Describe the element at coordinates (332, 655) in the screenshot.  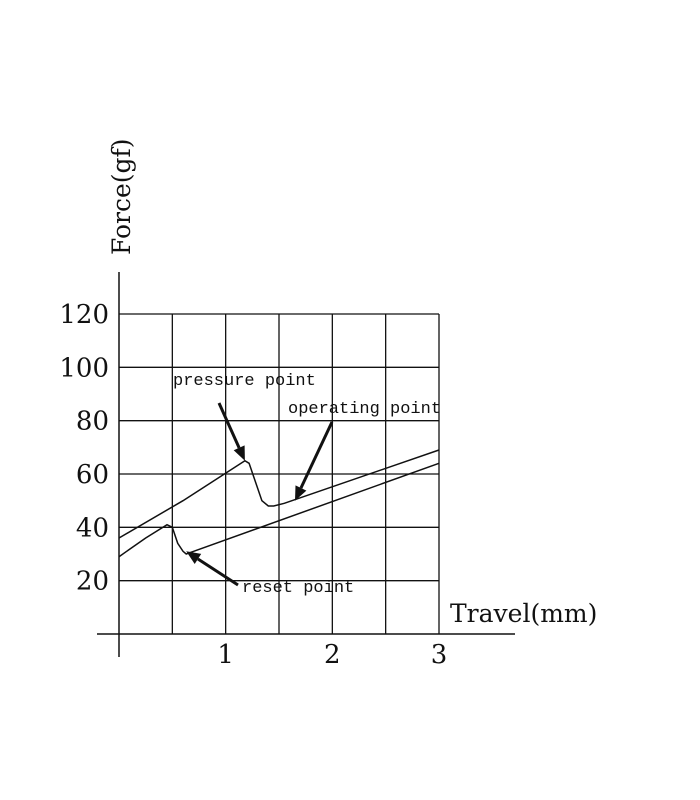
I see `x-tick-label: 2` at that location.